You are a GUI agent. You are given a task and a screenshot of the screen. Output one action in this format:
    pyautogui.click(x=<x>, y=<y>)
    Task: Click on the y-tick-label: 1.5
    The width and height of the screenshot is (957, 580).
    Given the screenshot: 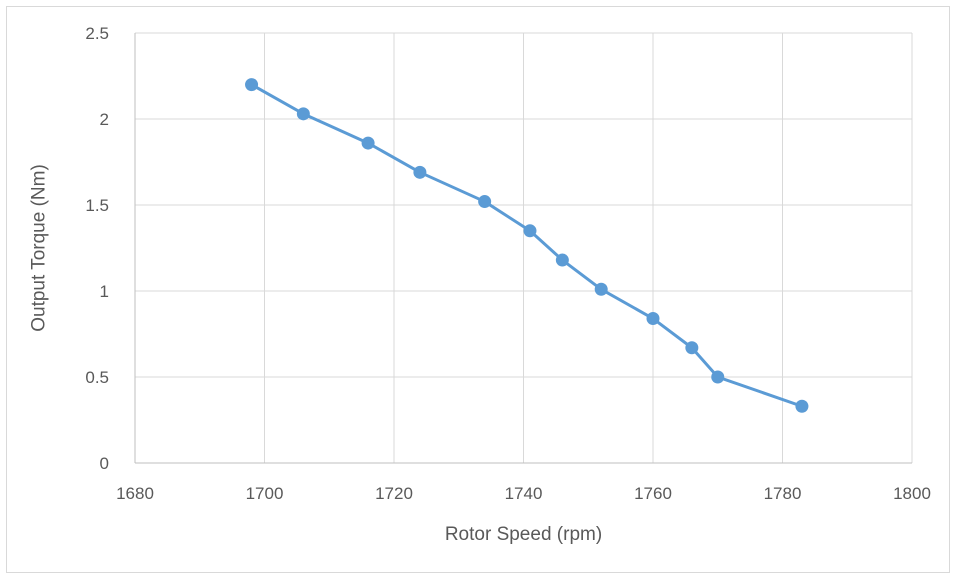 What is the action you would take?
    pyautogui.click(x=97, y=205)
    